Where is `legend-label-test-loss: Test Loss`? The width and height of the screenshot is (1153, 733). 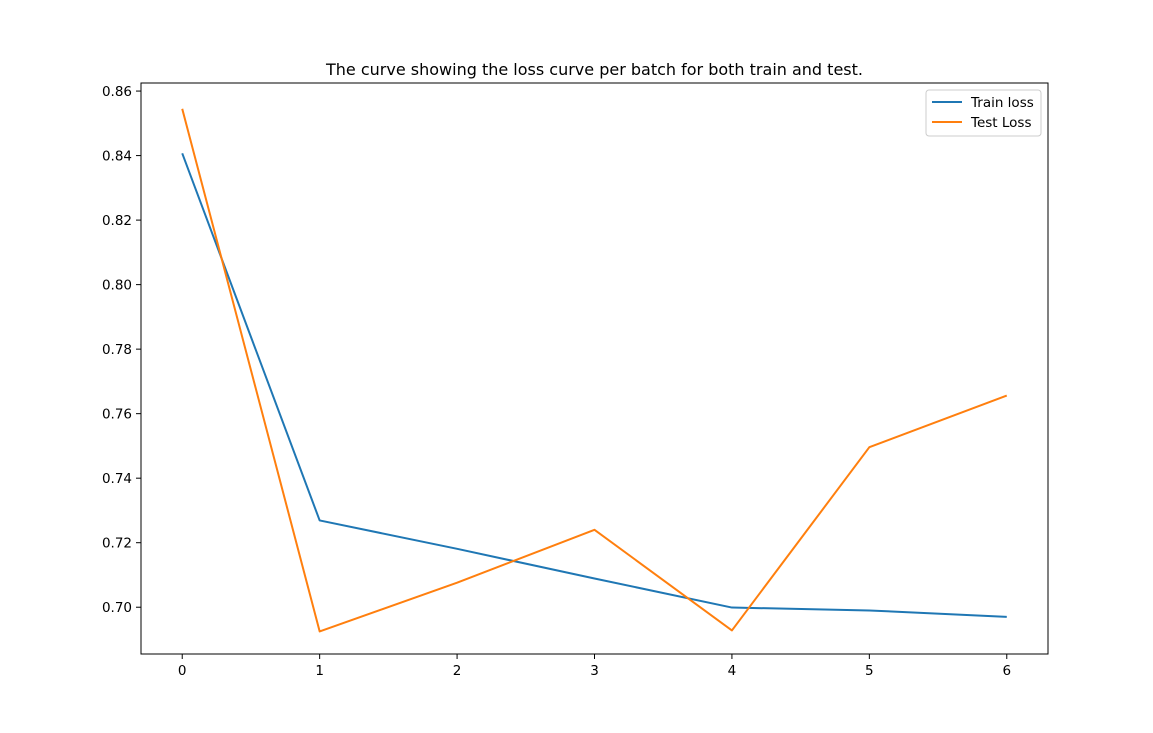 legend-label-test-loss: Test Loss is located at coordinates (1001, 123).